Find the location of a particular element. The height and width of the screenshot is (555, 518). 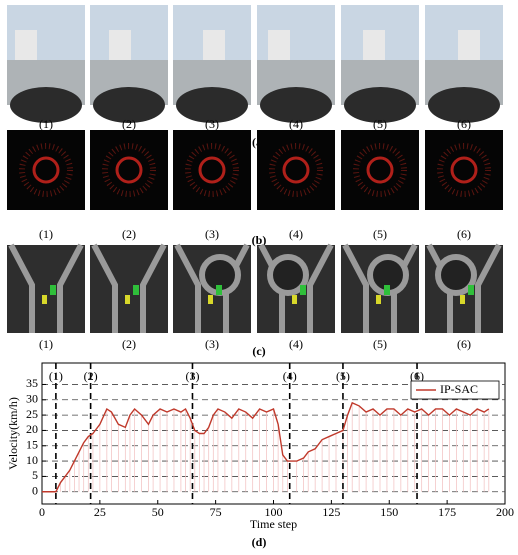

y-tick-label: 0 is located at coordinates (35, 490).